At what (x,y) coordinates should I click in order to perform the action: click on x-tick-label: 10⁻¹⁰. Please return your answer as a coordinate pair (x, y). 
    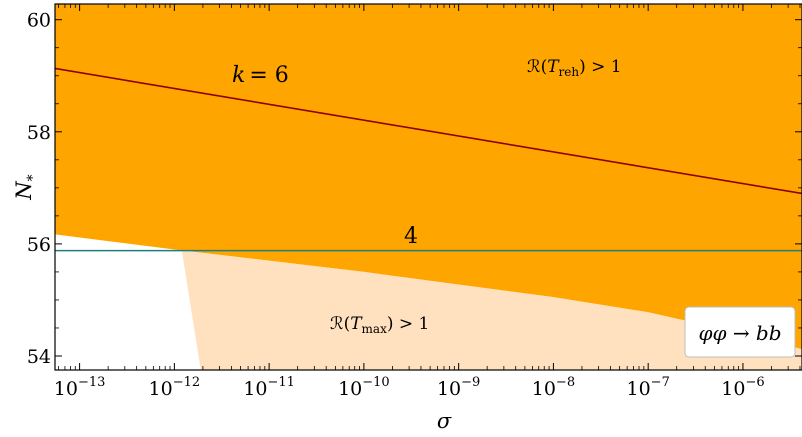
    Looking at the image, I should click on (364, 387).